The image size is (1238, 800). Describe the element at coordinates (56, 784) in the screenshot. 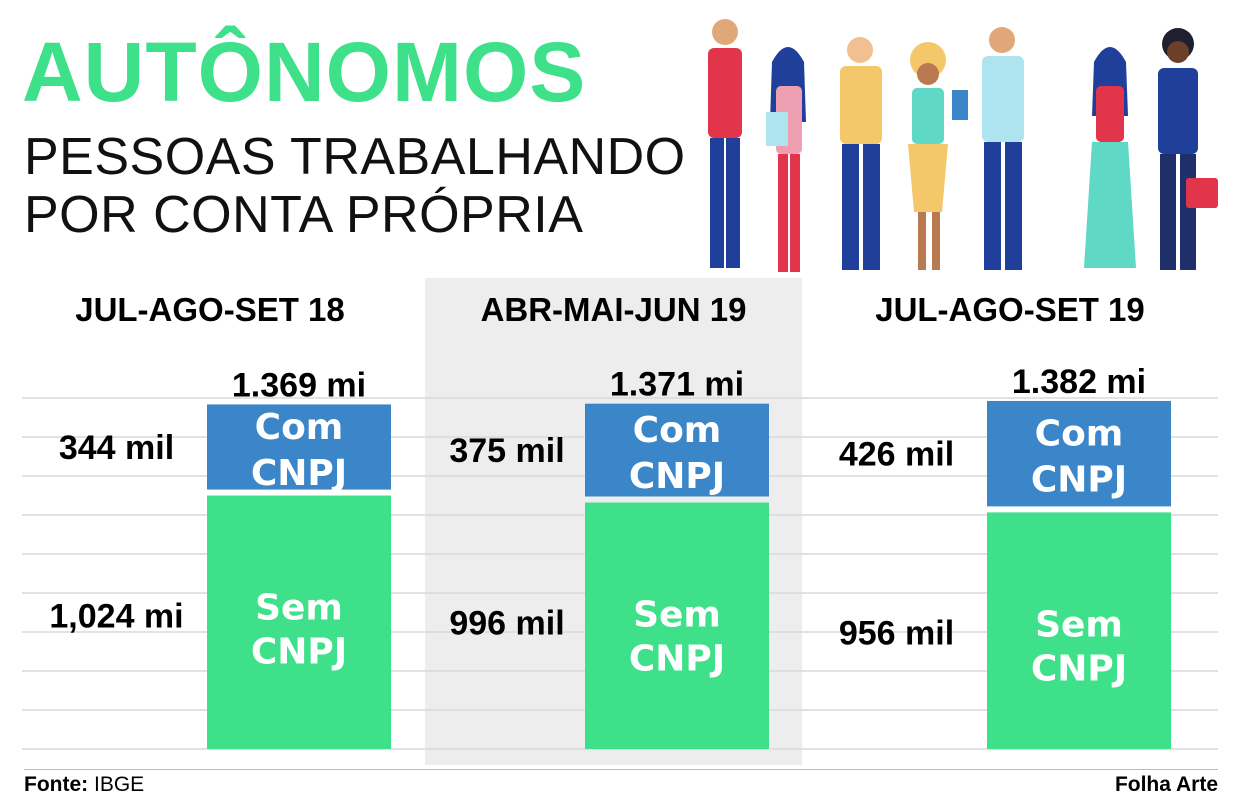

I see `source-label: Fonte:` at that location.